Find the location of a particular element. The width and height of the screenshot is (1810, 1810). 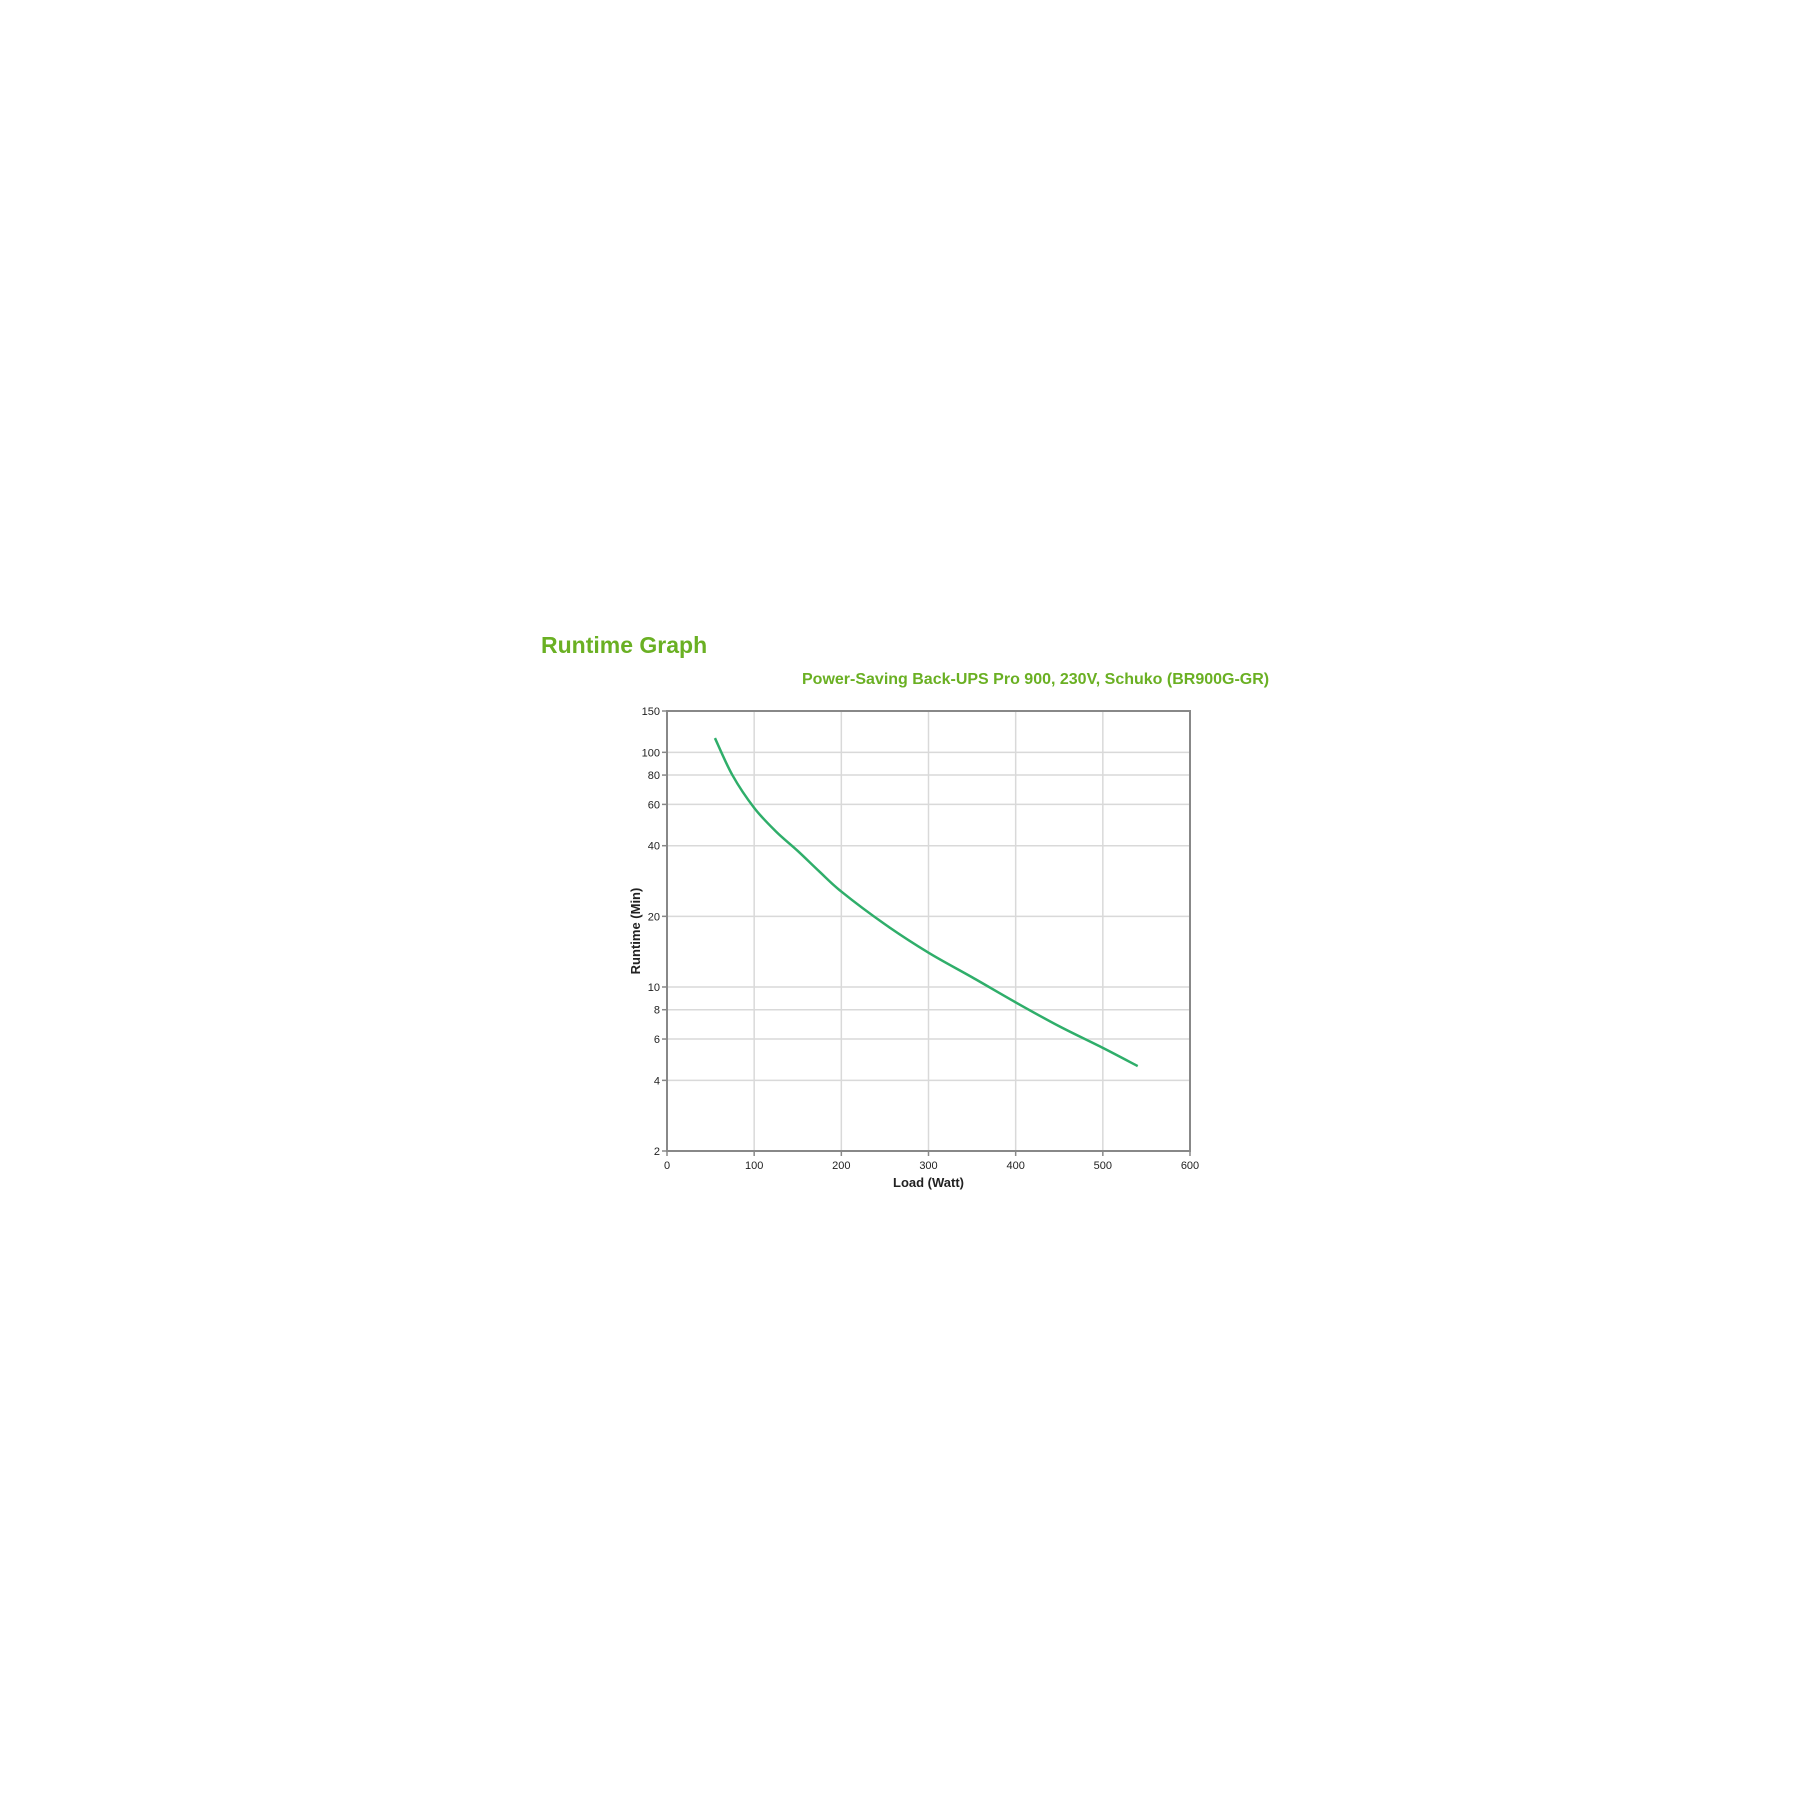

x-tick-label: 100 is located at coordinates (754, 1166).